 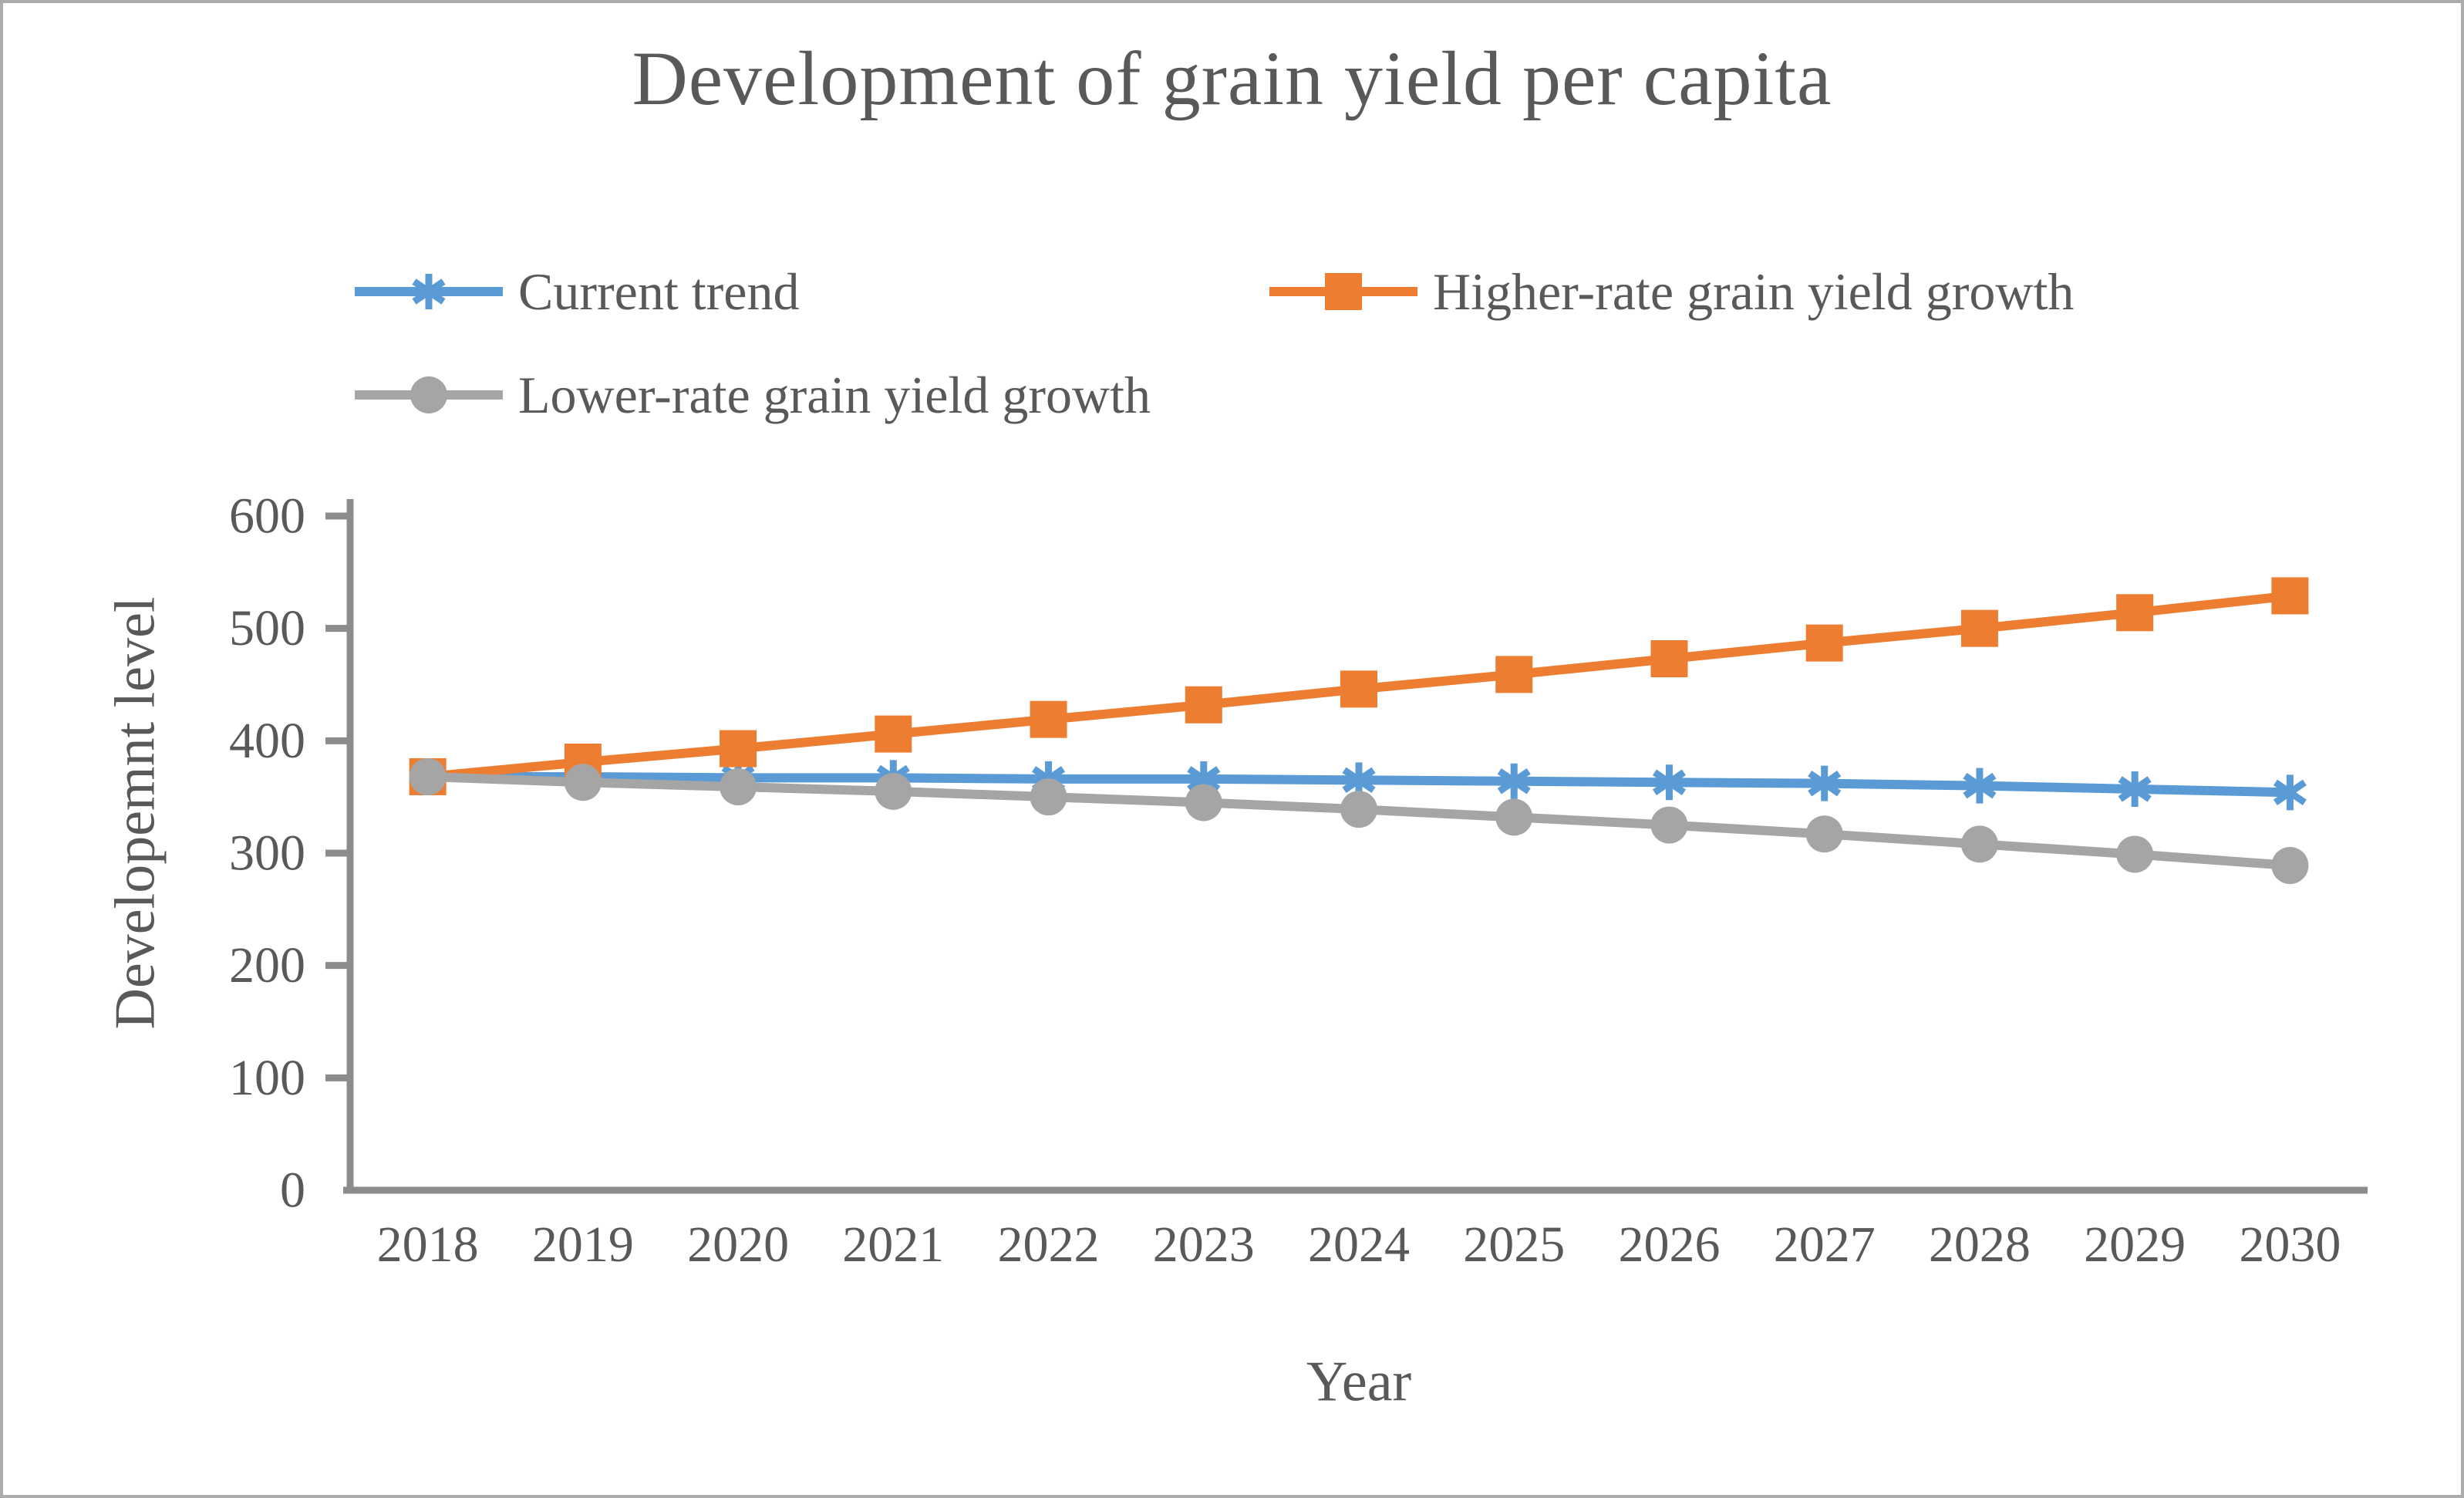 What do you see at coordinates (2135, 1244) in the screenshot?
I see `x-tick-label: 2029` at bounding box center [2135, 1244].